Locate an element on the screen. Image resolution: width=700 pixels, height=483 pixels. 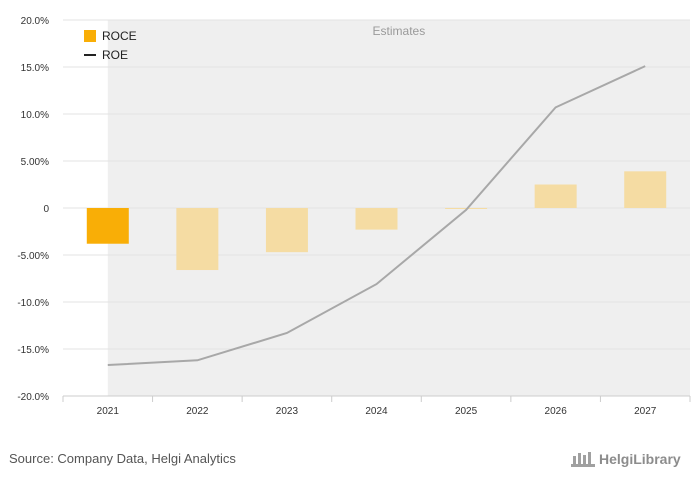
x-tick-label: 2021 is located at coordinates (108, 411).